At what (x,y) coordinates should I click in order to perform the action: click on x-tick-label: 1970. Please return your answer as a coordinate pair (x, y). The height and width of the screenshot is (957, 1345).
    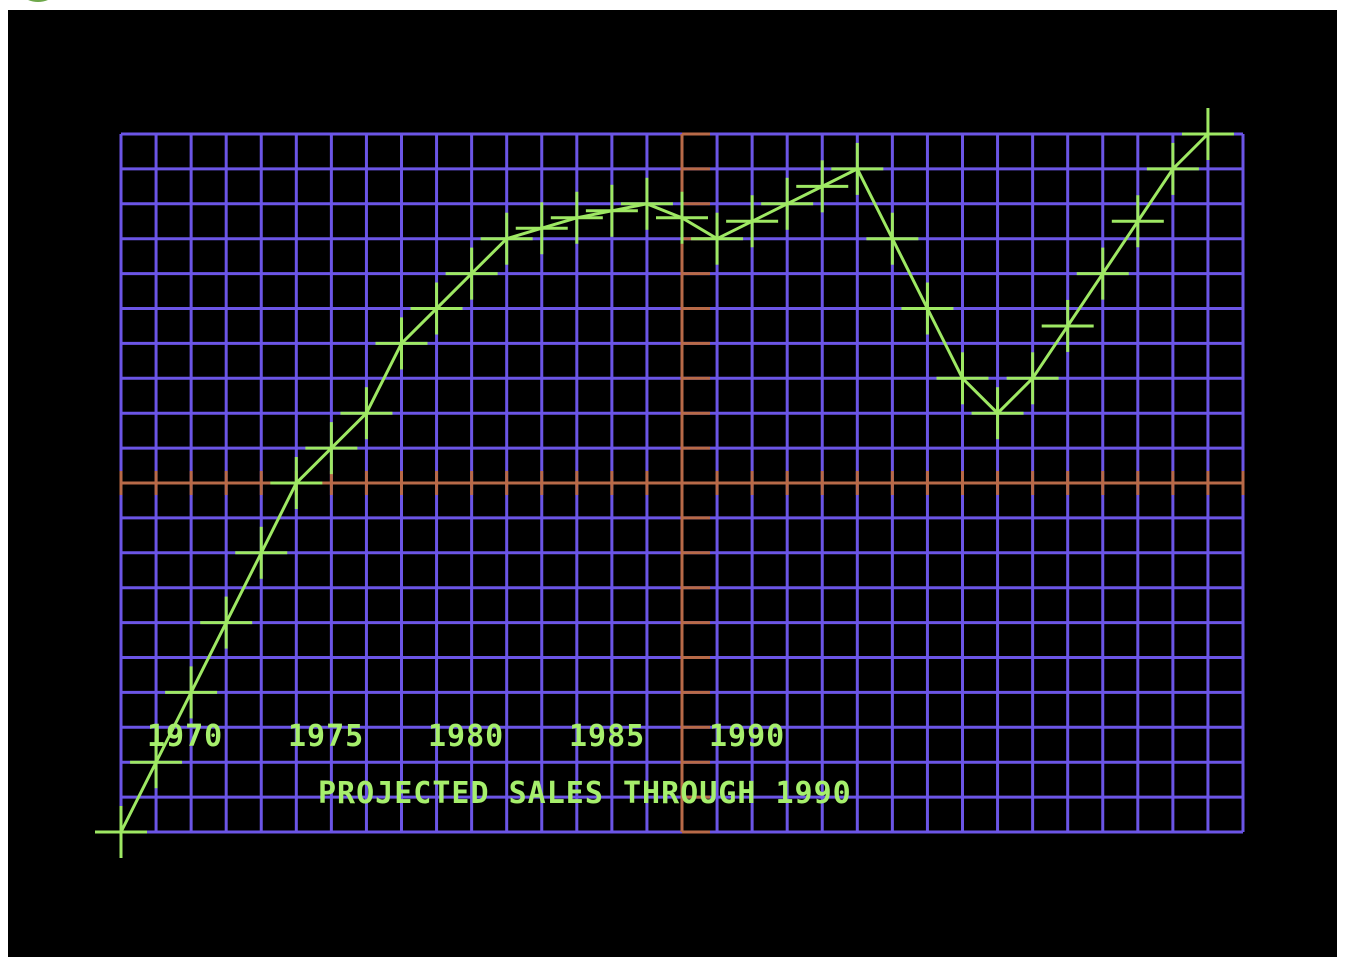
    Looking at the image, I should click on (185, 736).